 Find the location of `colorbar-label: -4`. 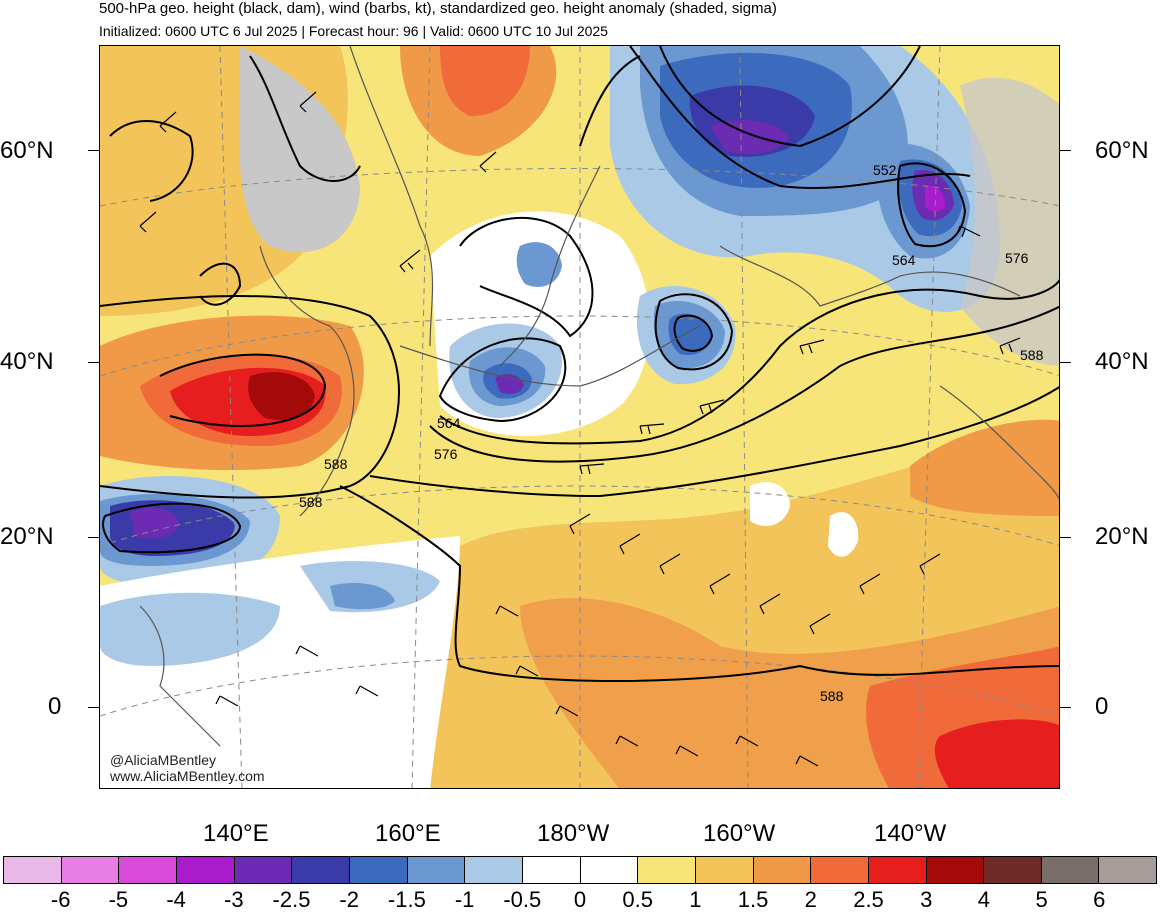

colorbar-label: -4 is located at coordinates (176, 899).